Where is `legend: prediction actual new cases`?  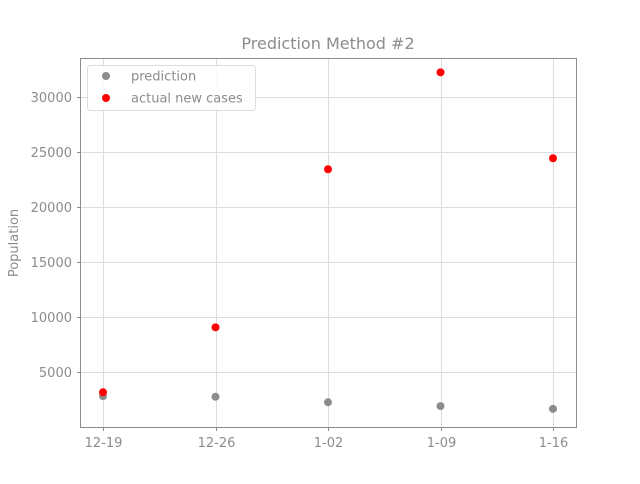
legend: prediction actual new cases is located at coordinates (171, 88).